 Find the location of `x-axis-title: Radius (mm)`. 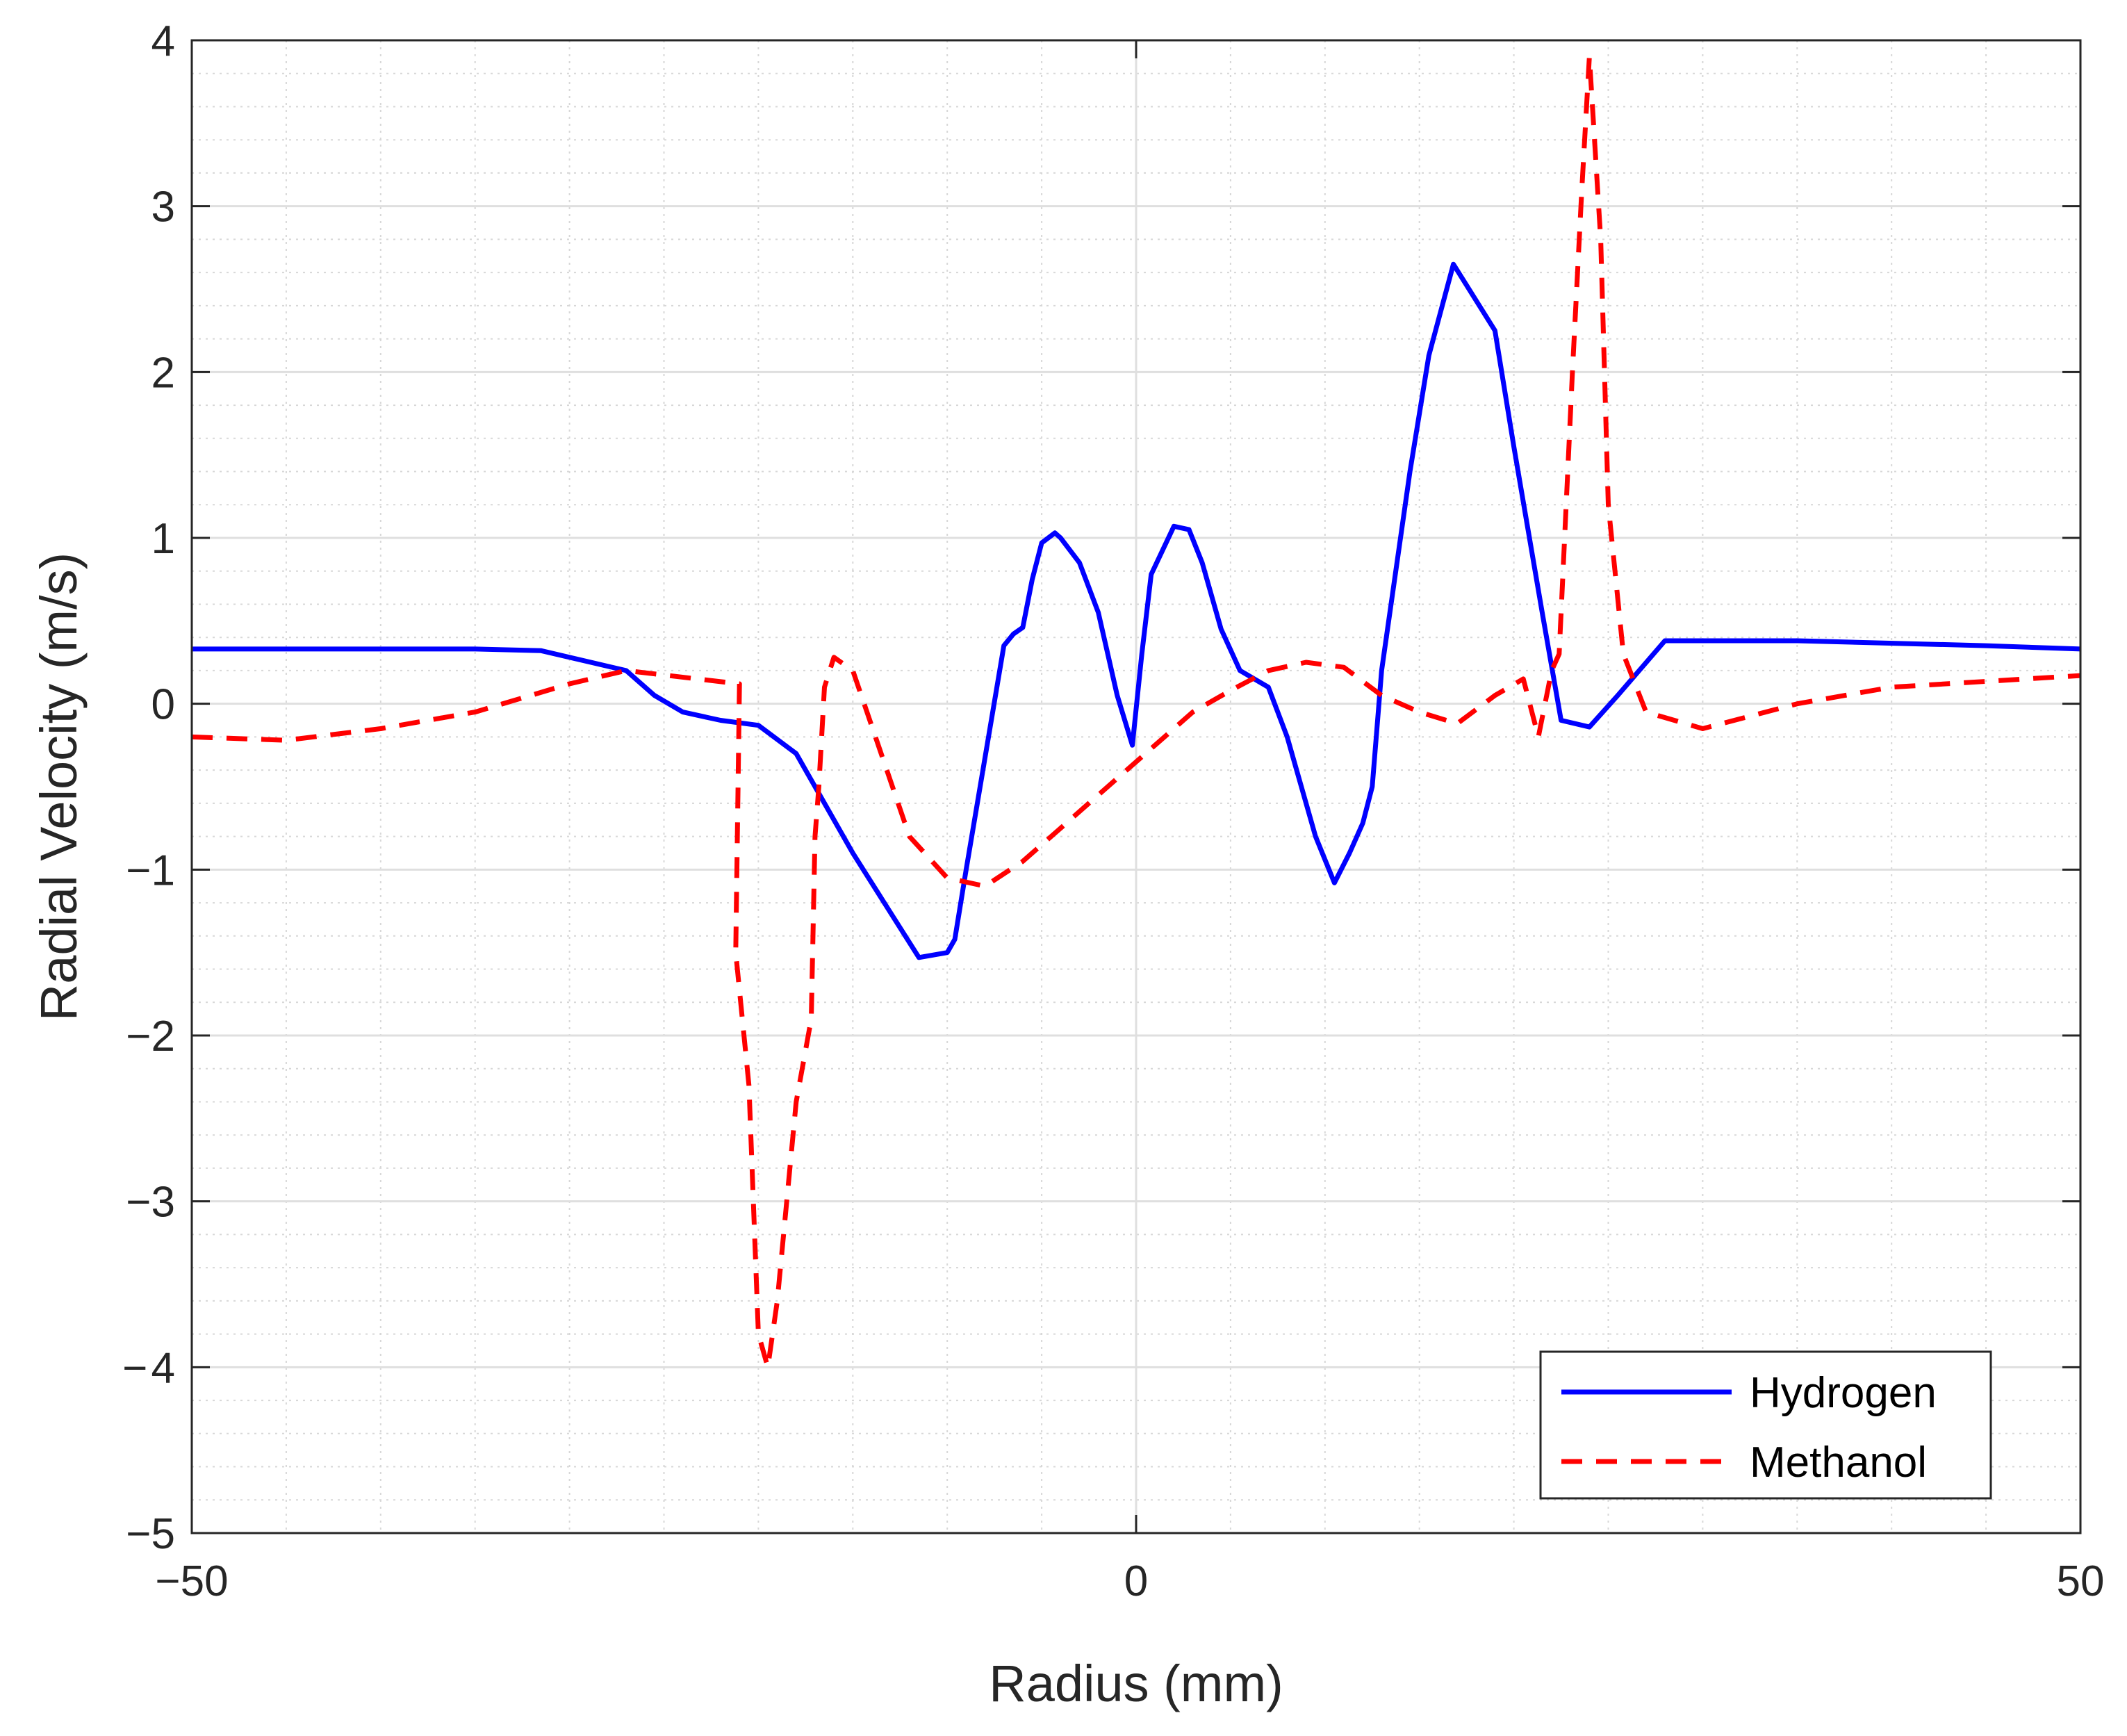

x-axis-title: Radius (mm) is located at coordinates (1136, 1683).